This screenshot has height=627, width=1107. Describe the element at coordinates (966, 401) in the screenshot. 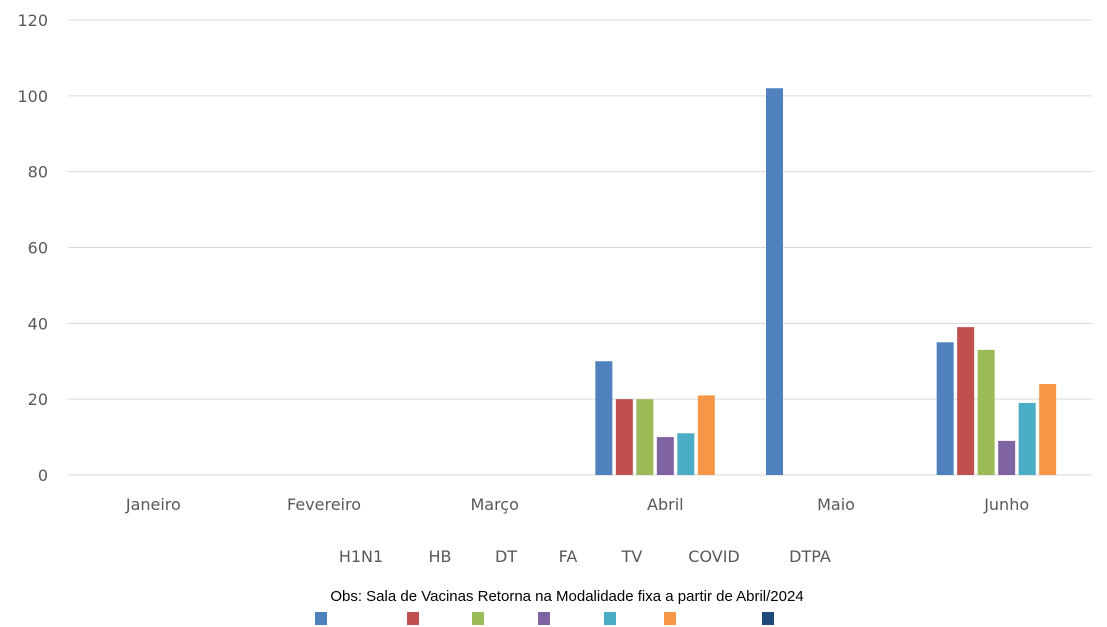

I see `bar-hb-junho` at that location.